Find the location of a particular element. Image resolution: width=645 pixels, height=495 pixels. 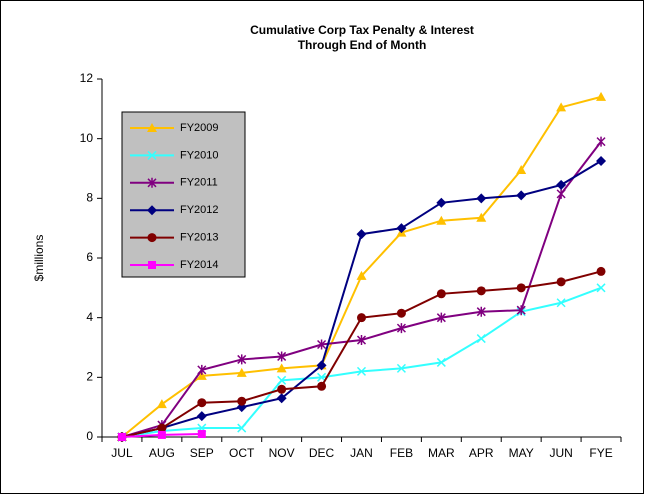

x-tick-label: JAN is located at coordinates (361, 453).